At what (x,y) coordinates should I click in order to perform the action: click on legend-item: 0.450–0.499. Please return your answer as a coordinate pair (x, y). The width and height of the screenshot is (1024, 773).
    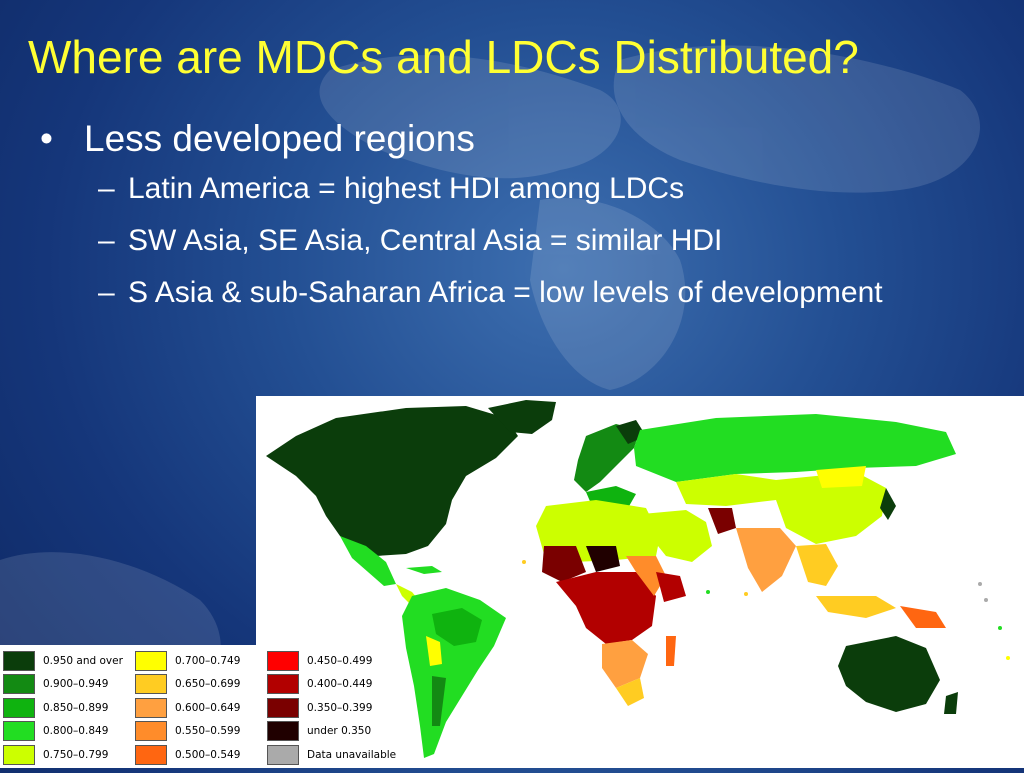
    Looking at the image, I should click on (332, 661).